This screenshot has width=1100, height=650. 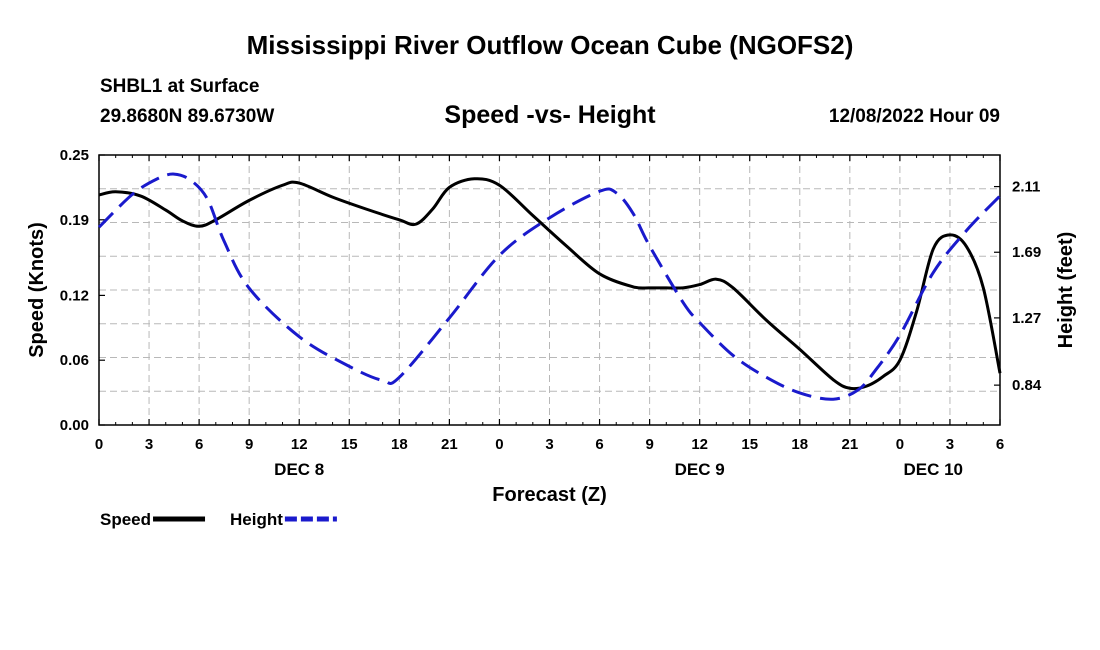 I want to click on date-label: DEC 10, so click(x=933, y=469).